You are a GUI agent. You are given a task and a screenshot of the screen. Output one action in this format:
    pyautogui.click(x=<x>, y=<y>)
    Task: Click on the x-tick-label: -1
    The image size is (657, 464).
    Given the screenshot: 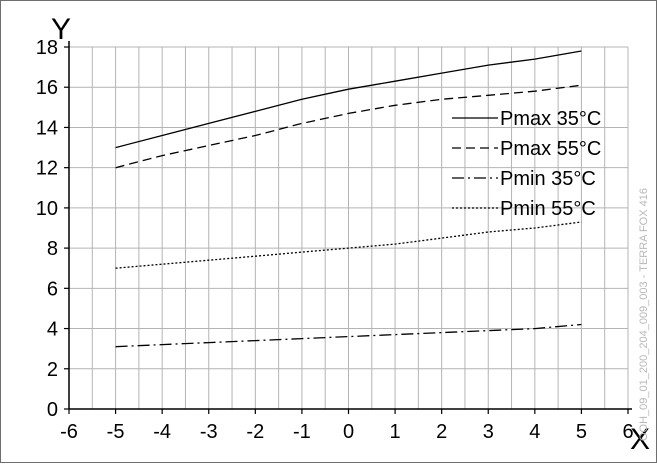 What is the action you would take?
    pyautogui.click(x=302, y=432)
    